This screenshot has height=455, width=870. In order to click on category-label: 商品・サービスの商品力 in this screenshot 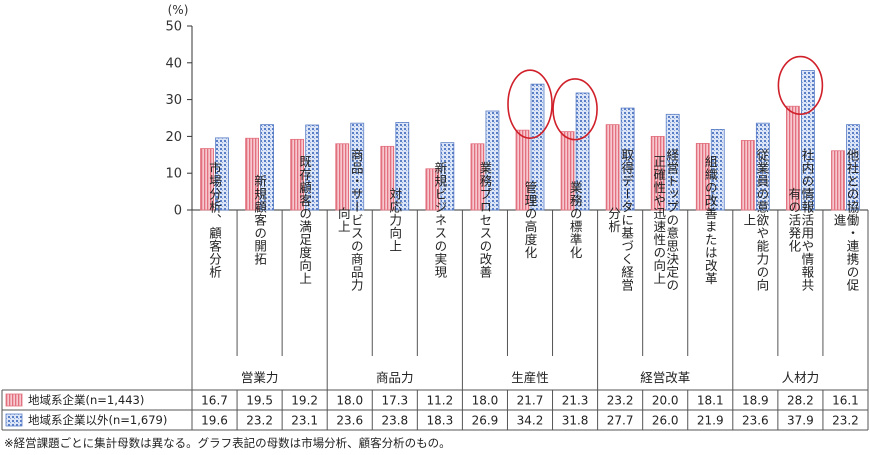, I will do `click(356, 220)`.